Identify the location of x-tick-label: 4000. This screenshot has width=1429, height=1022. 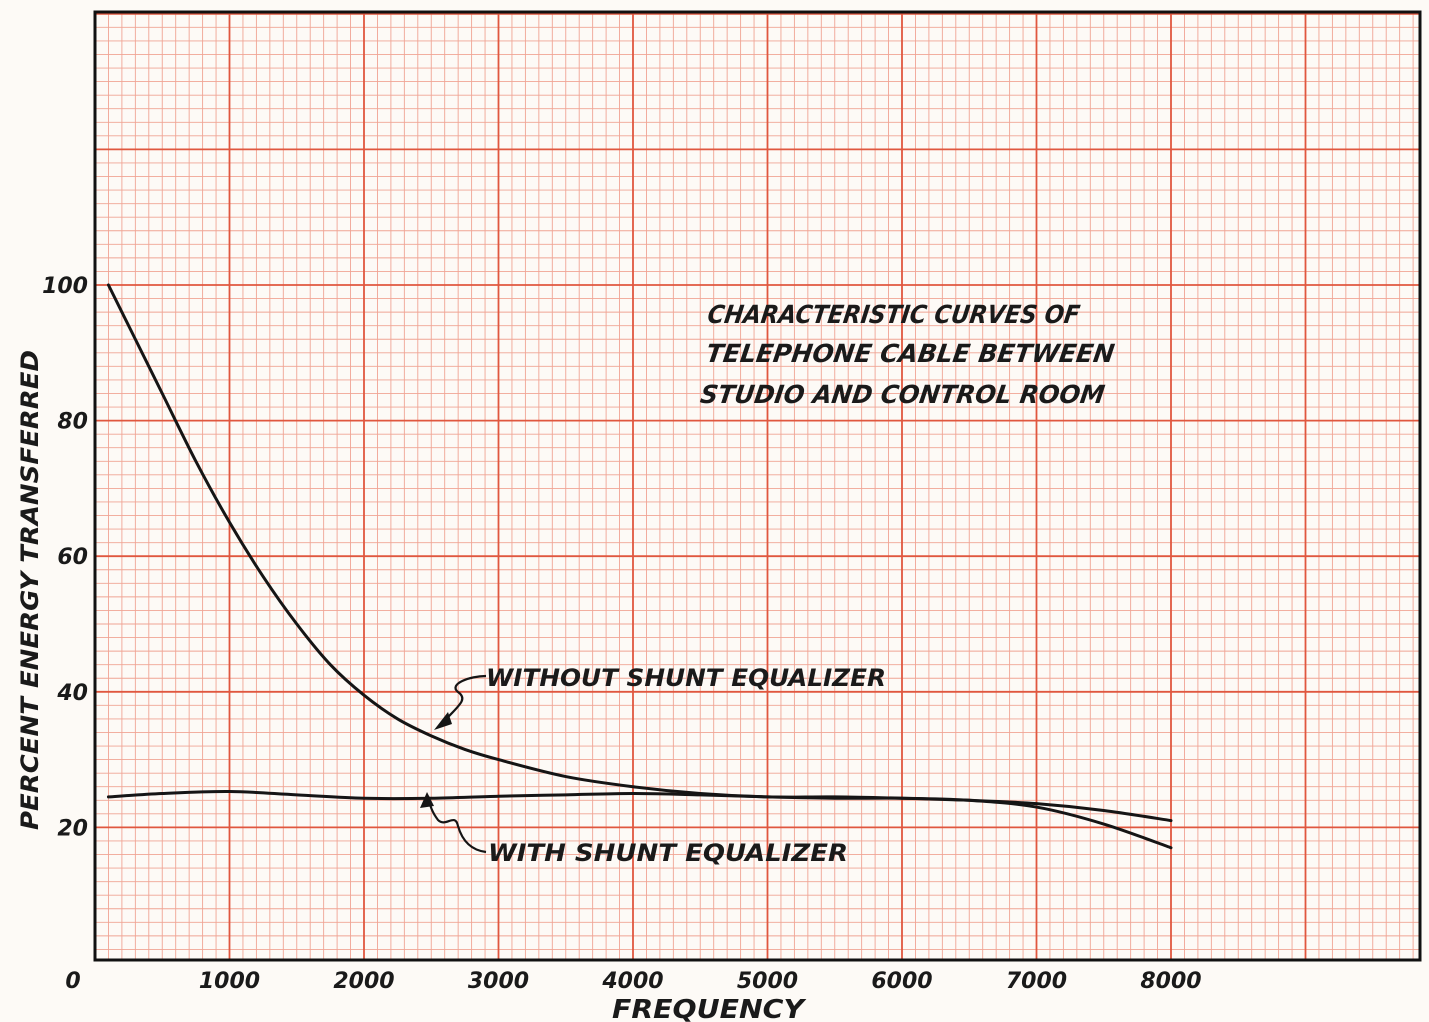
(632, 981).